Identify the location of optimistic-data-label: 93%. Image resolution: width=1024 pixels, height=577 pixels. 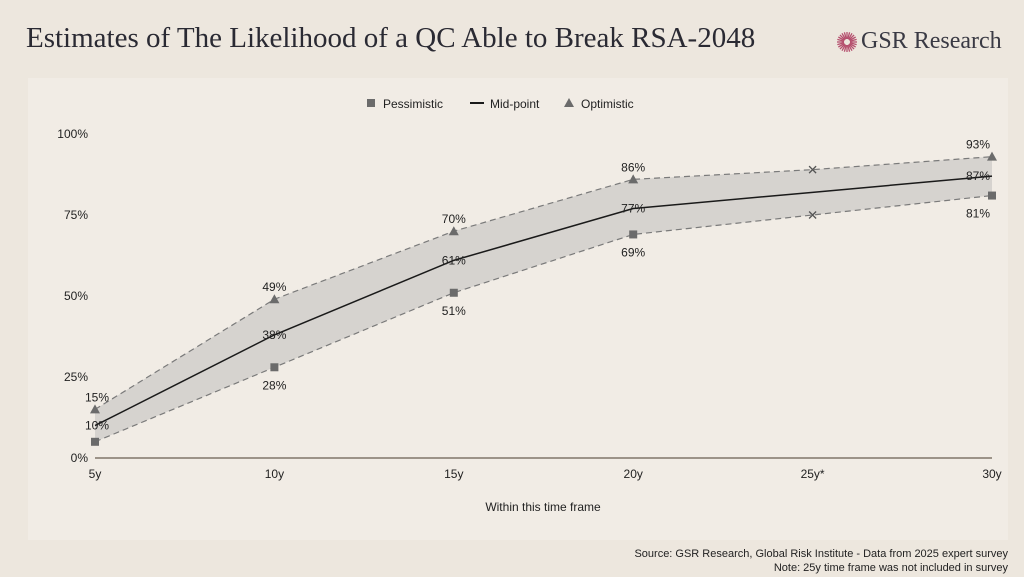
(978, 145).